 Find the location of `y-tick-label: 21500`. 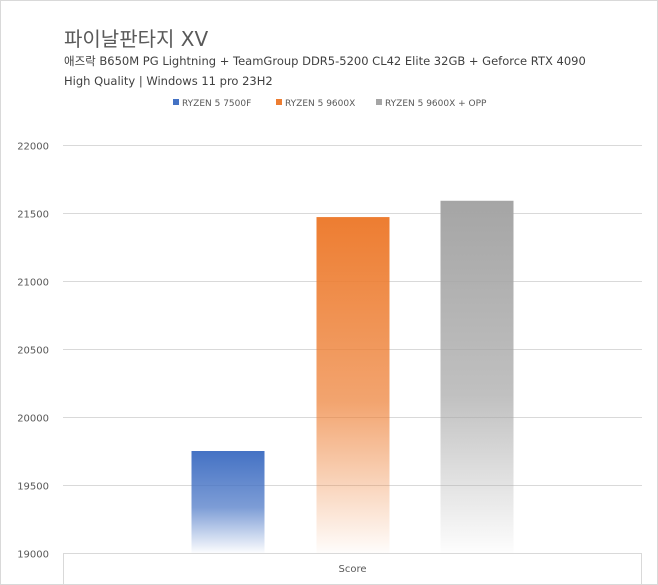

y-tick-label: 21500 is located at coordinates (33, 215).